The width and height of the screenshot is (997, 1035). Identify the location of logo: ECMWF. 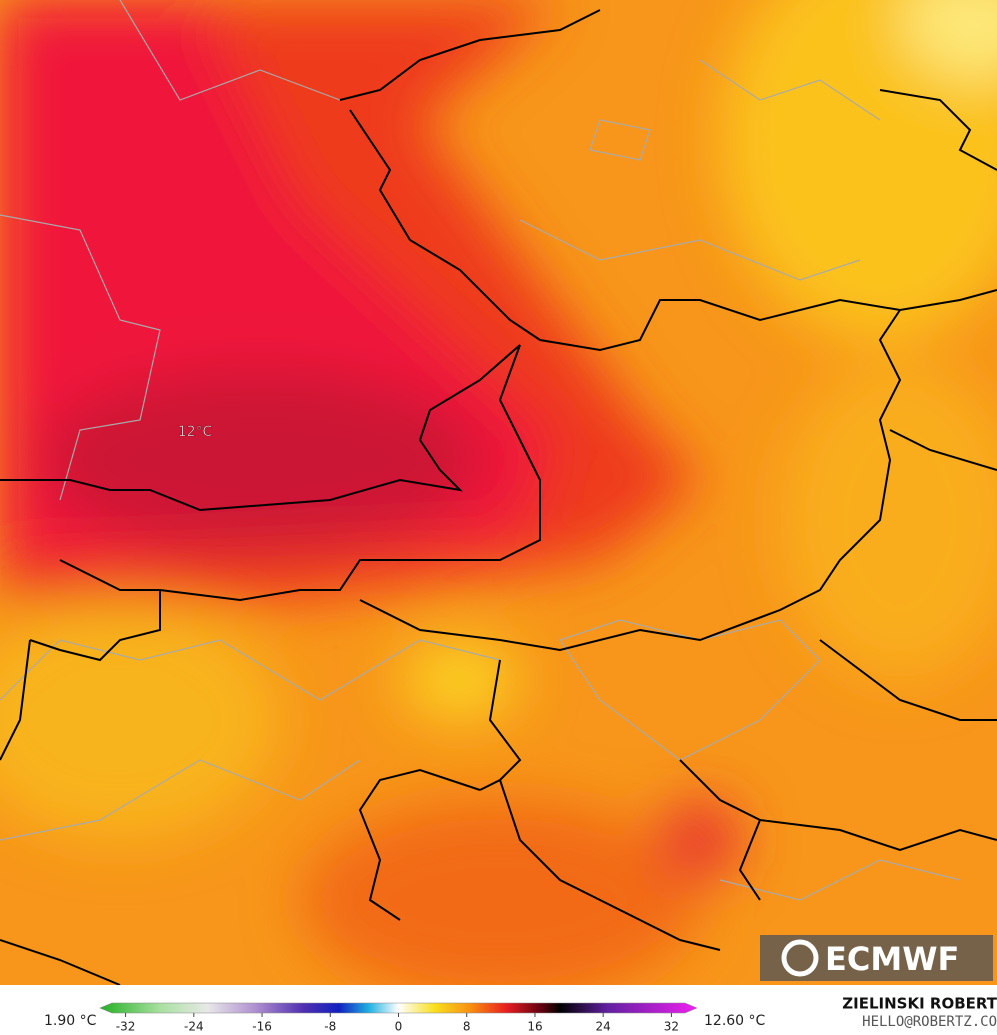
(876, 958).